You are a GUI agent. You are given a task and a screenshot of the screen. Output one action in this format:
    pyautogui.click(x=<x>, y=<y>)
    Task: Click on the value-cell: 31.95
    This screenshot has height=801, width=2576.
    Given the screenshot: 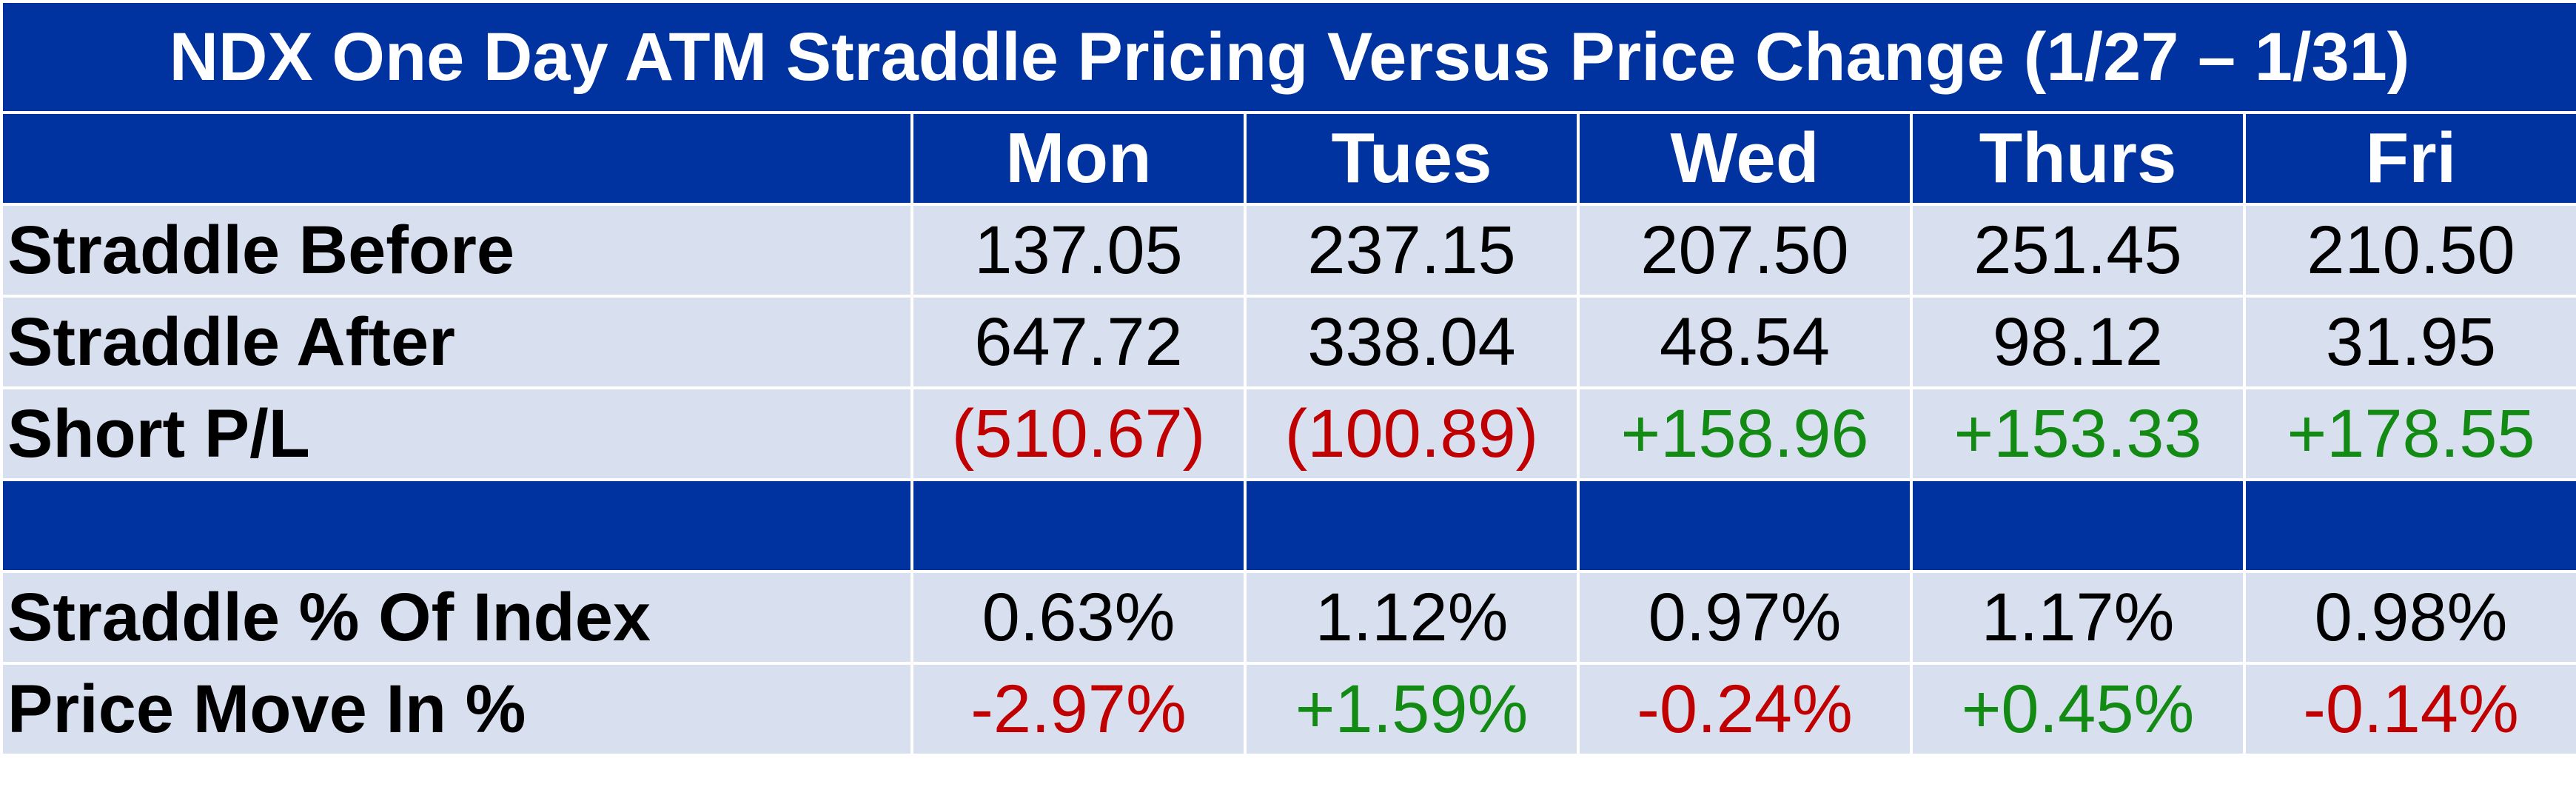 What is the action you would take?
    pyautogui.click(x=2409, y=342)
    